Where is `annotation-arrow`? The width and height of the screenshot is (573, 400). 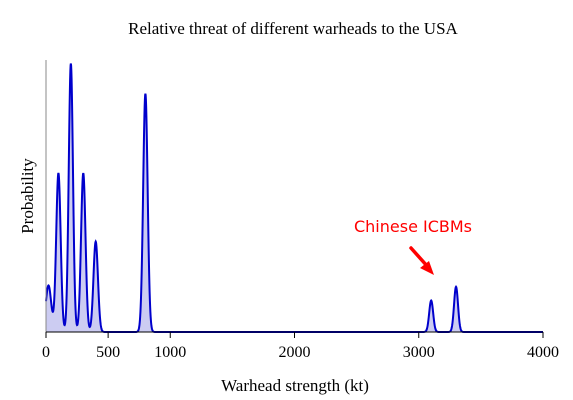 annotation-arrow is located at coordinates (421, 260).